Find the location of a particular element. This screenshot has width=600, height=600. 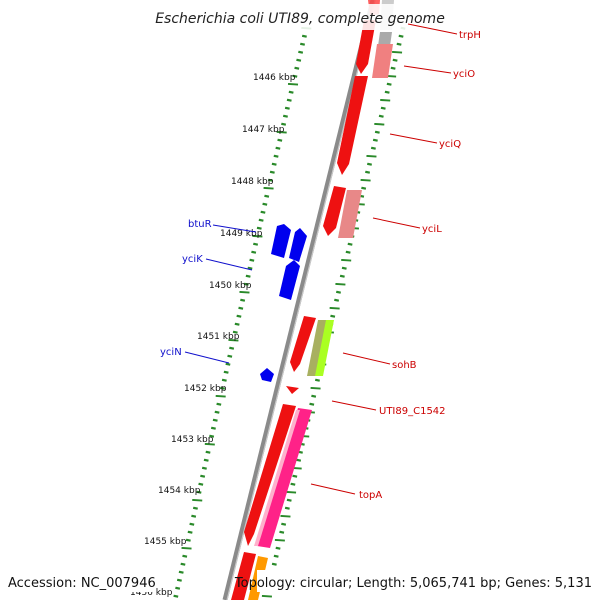

gene-label-yciL: yciL is located at coordinates (432, 229).